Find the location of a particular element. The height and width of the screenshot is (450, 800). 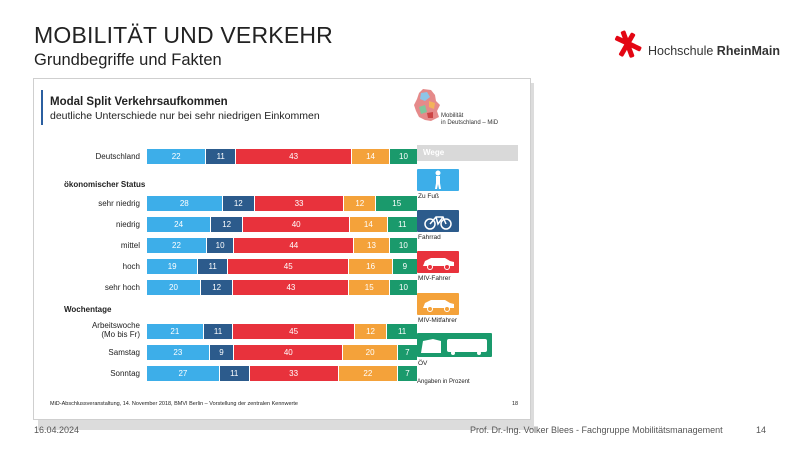

bar-row: 24 12 40 14 11 is located at coordinates (282, 224).